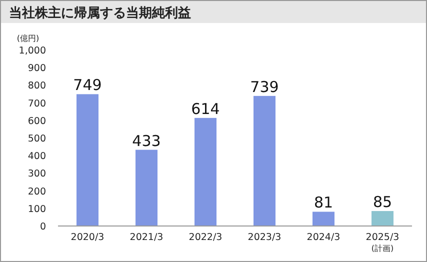  I want to click on y-tick-label: 1,000, so click(32, 51).